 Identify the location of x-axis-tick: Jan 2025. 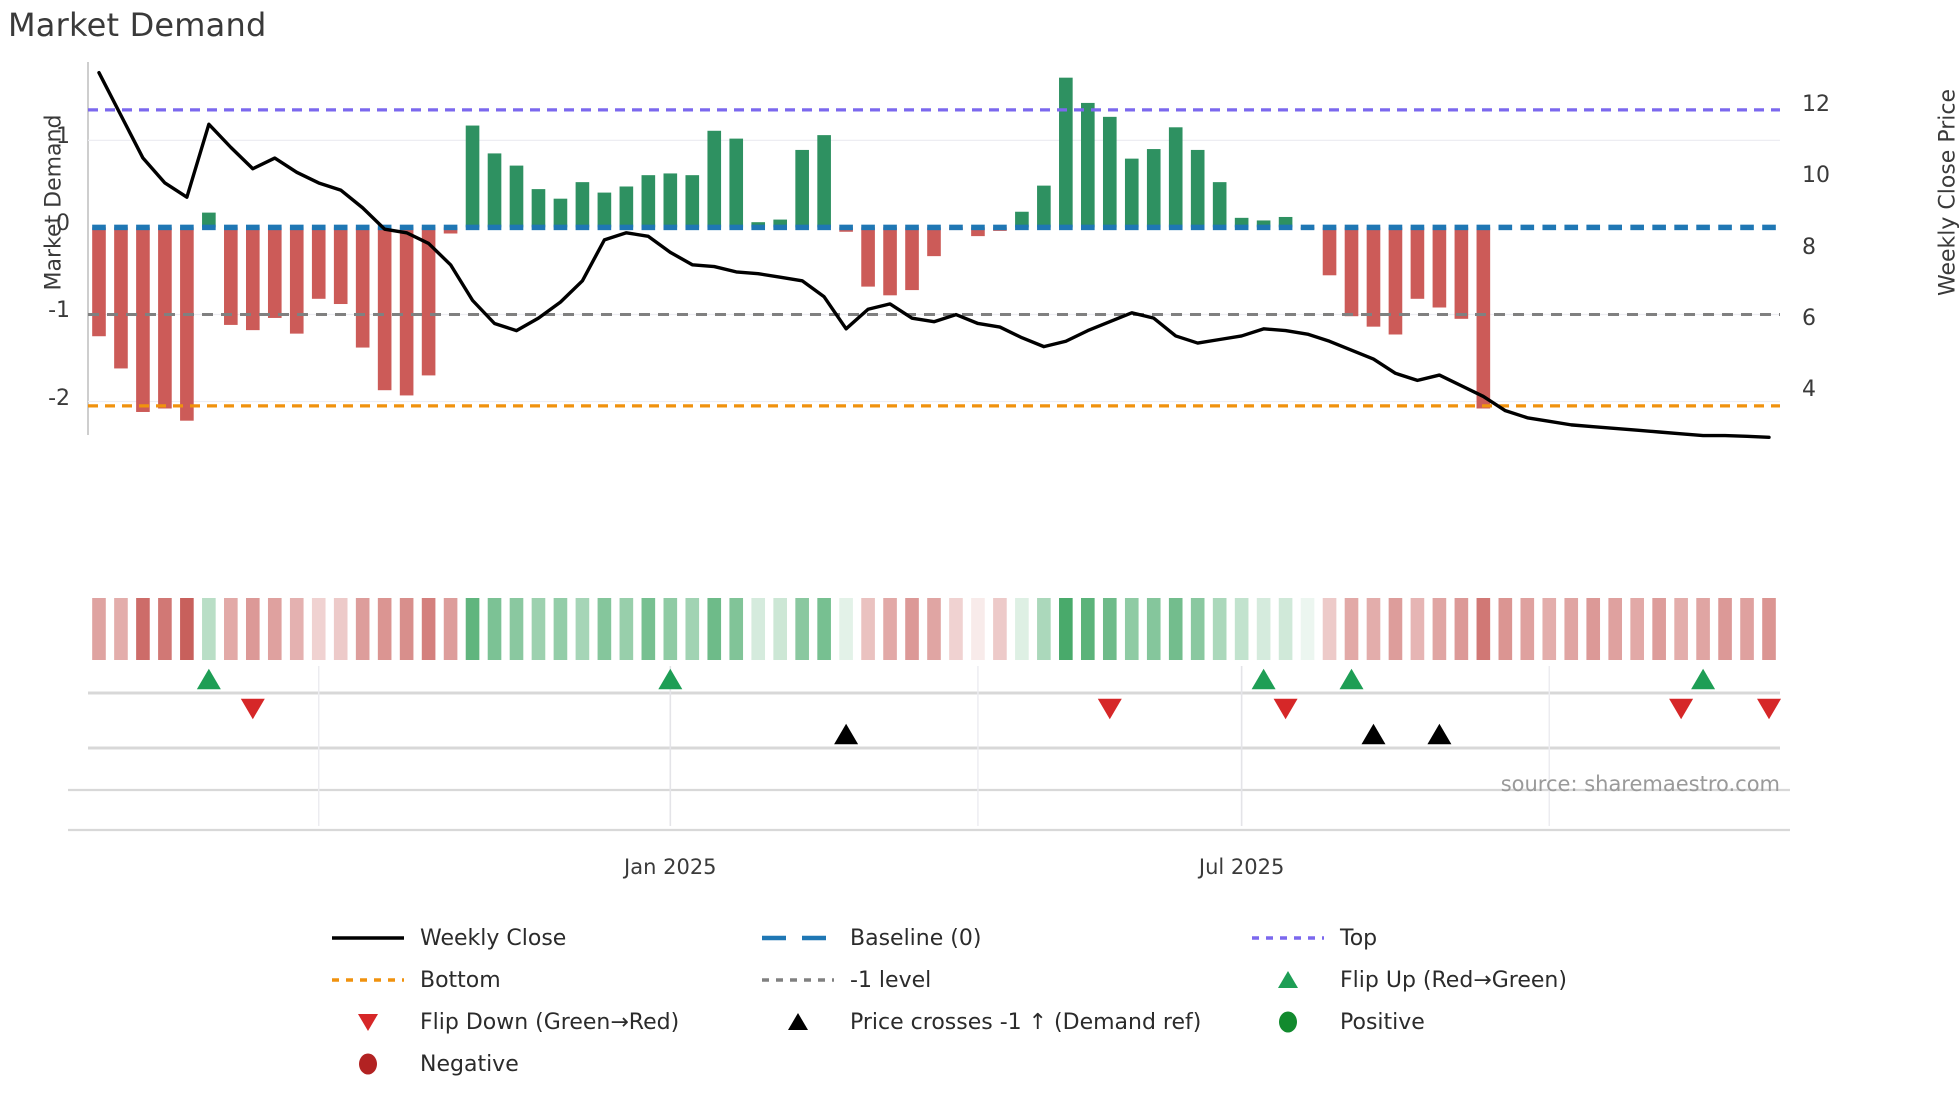
(670, 867).